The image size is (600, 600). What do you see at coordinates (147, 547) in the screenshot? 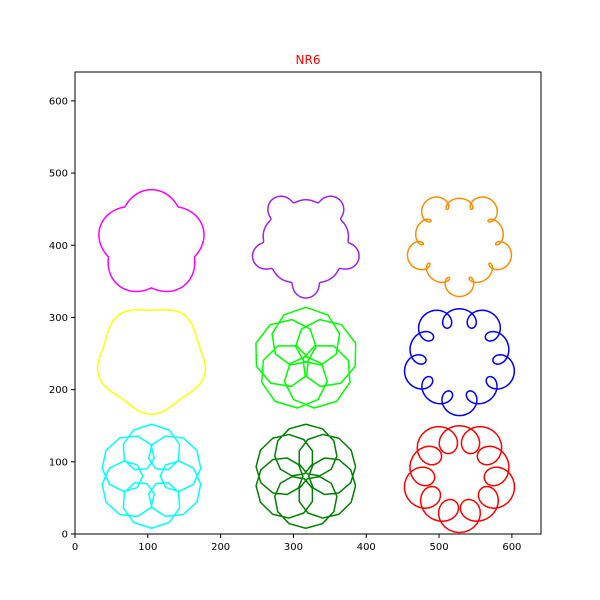
I see `x-tick-label: 100` at bounding box center [147, 547].